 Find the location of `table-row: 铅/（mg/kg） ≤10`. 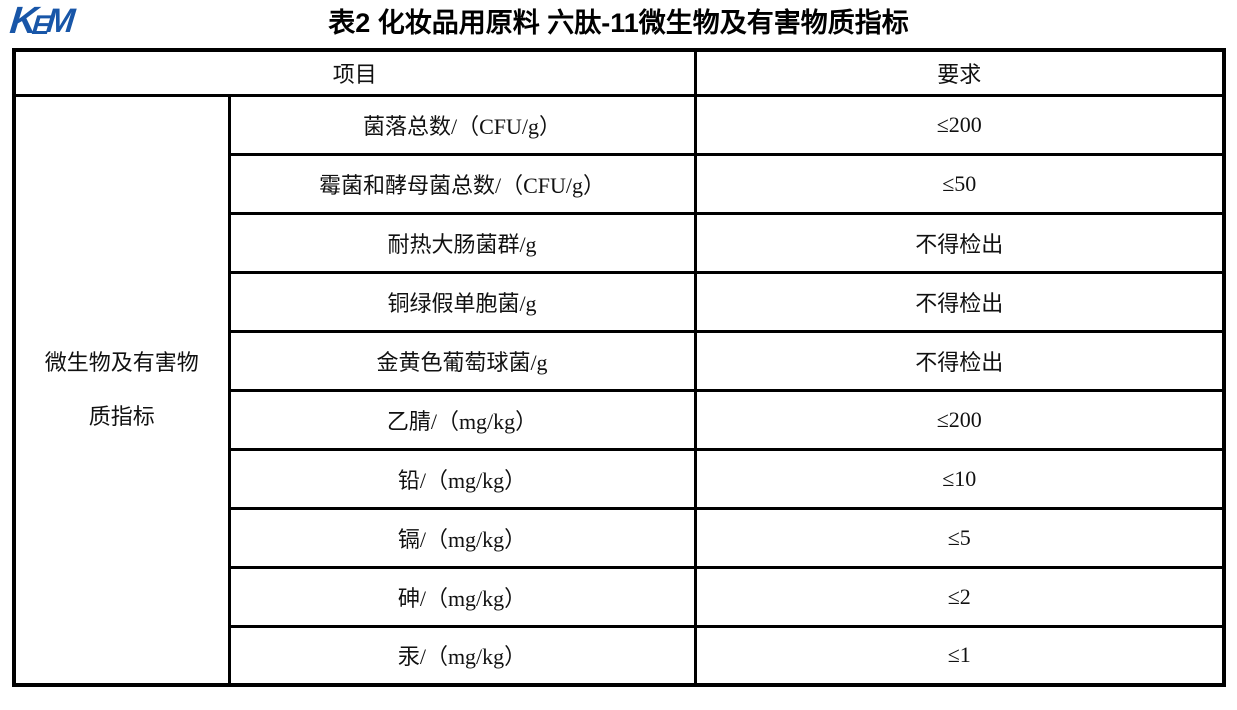

table-row: 铅/（mg/kg） ≤10 is located at coordinates (620, 478).